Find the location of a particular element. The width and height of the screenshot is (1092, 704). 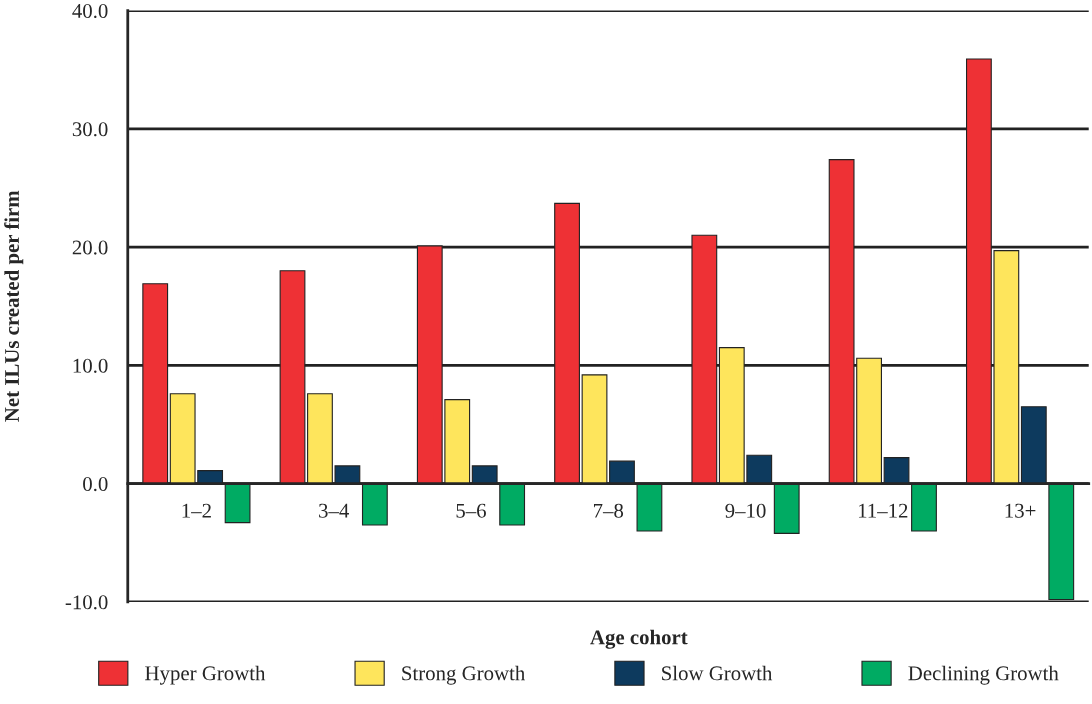

y-tick-label: 0.0 is located at coordinates (95, 484).